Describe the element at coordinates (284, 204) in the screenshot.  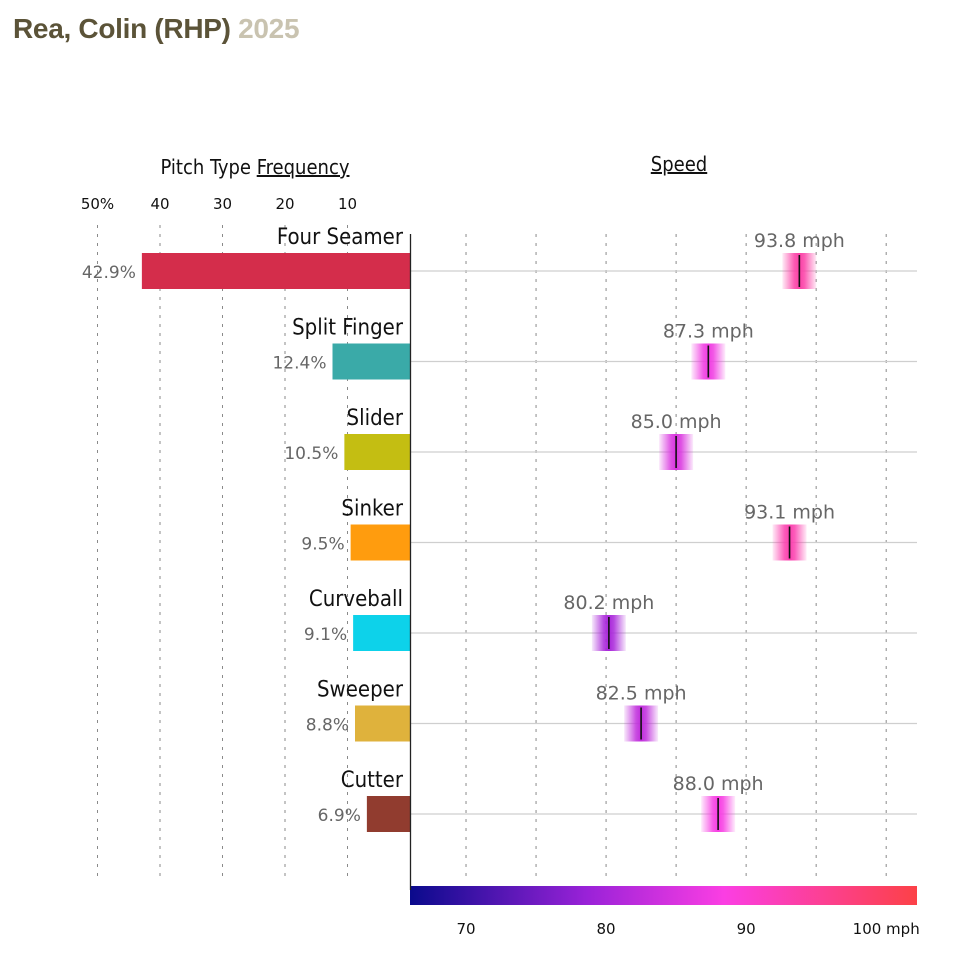
I see `frequency-tick-label: 20` at that location.